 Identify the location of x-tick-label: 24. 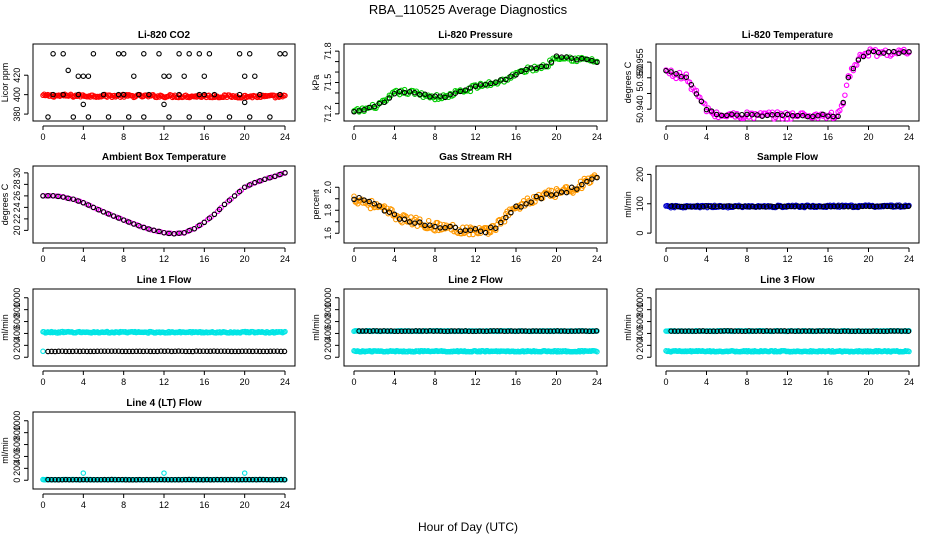
(285, 137).